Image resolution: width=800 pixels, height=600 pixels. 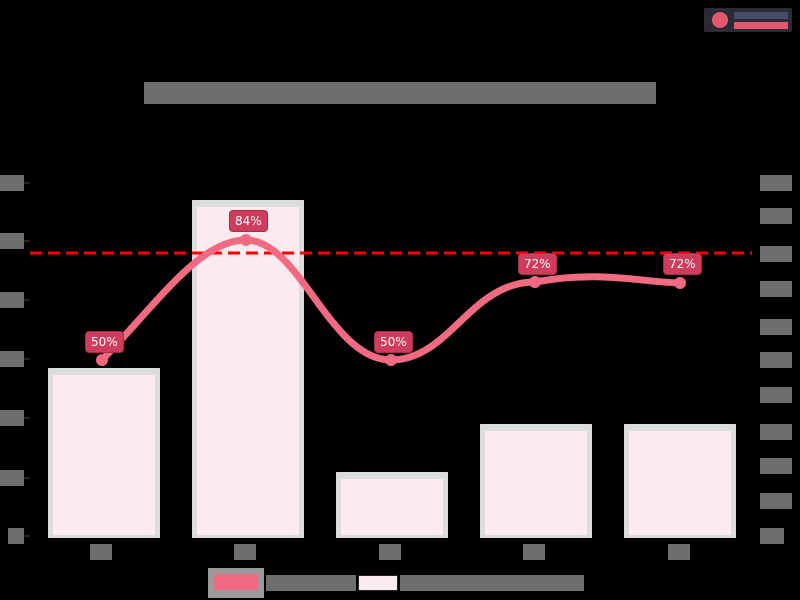 I want to click on data-label: 84%, so click(x=248, y=221).